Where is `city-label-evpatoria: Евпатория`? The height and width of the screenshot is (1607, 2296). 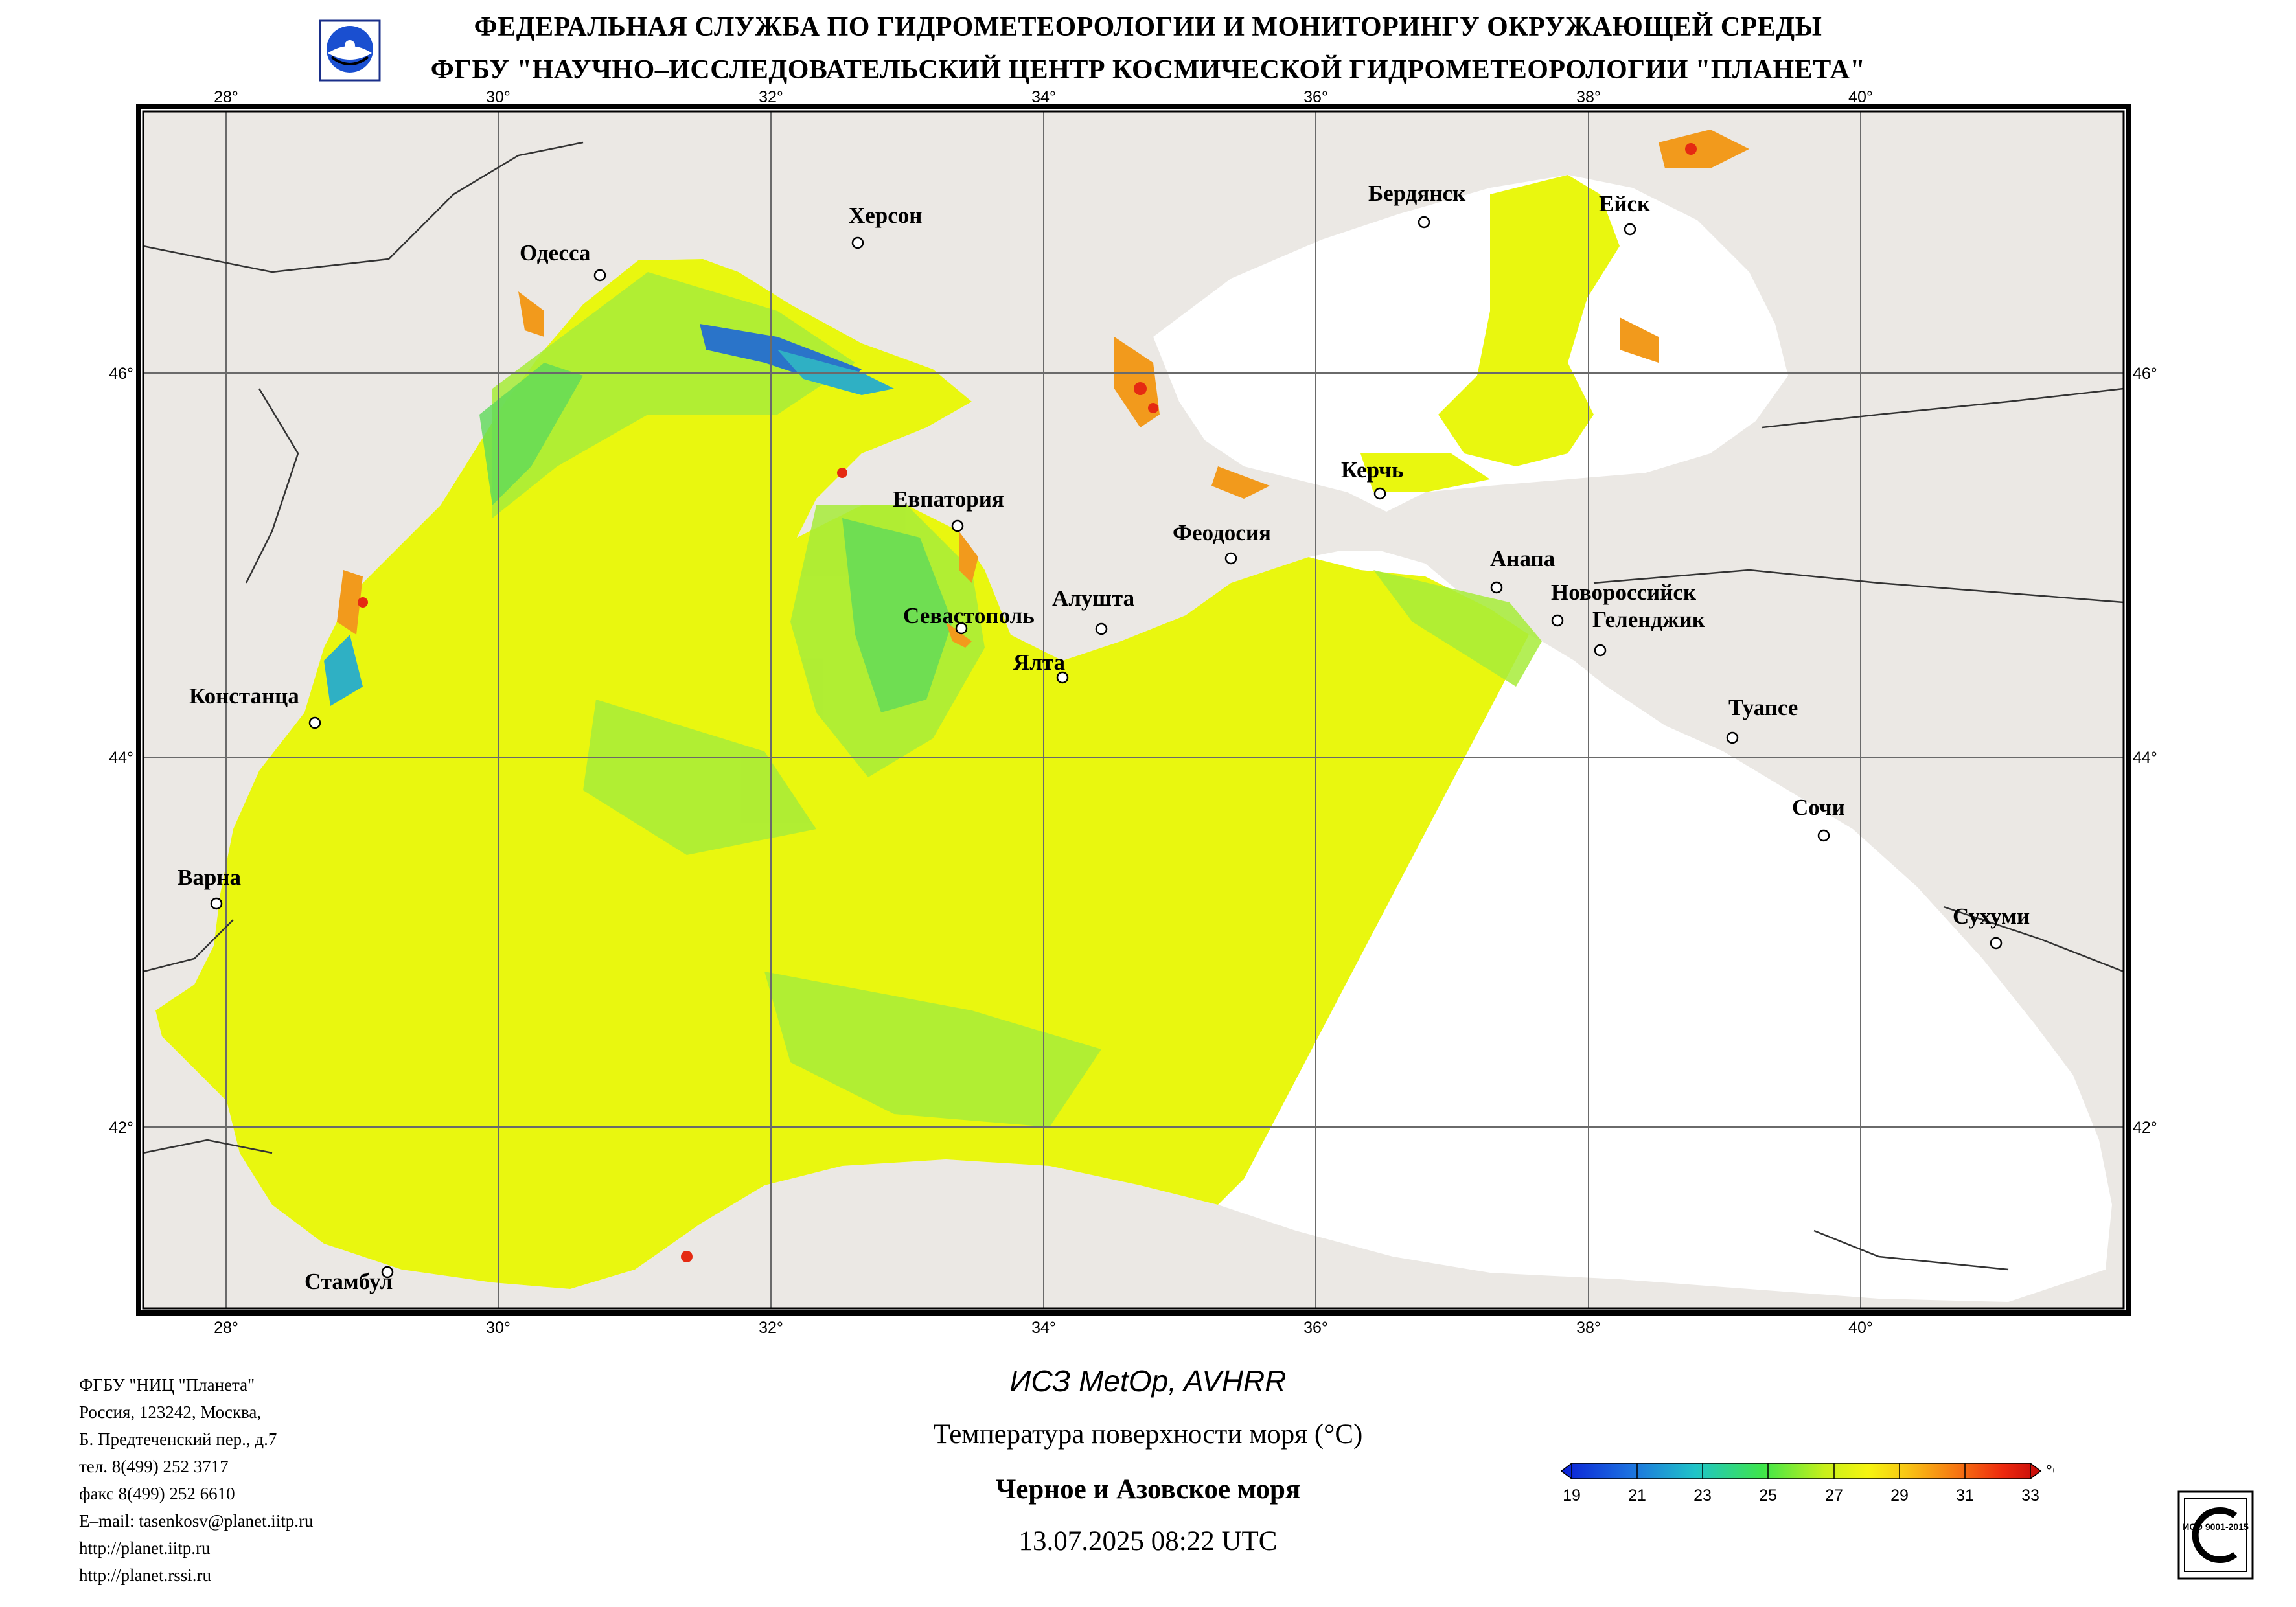
city-label-evpatoria: Евпатория is located at coordinates (948, 499).